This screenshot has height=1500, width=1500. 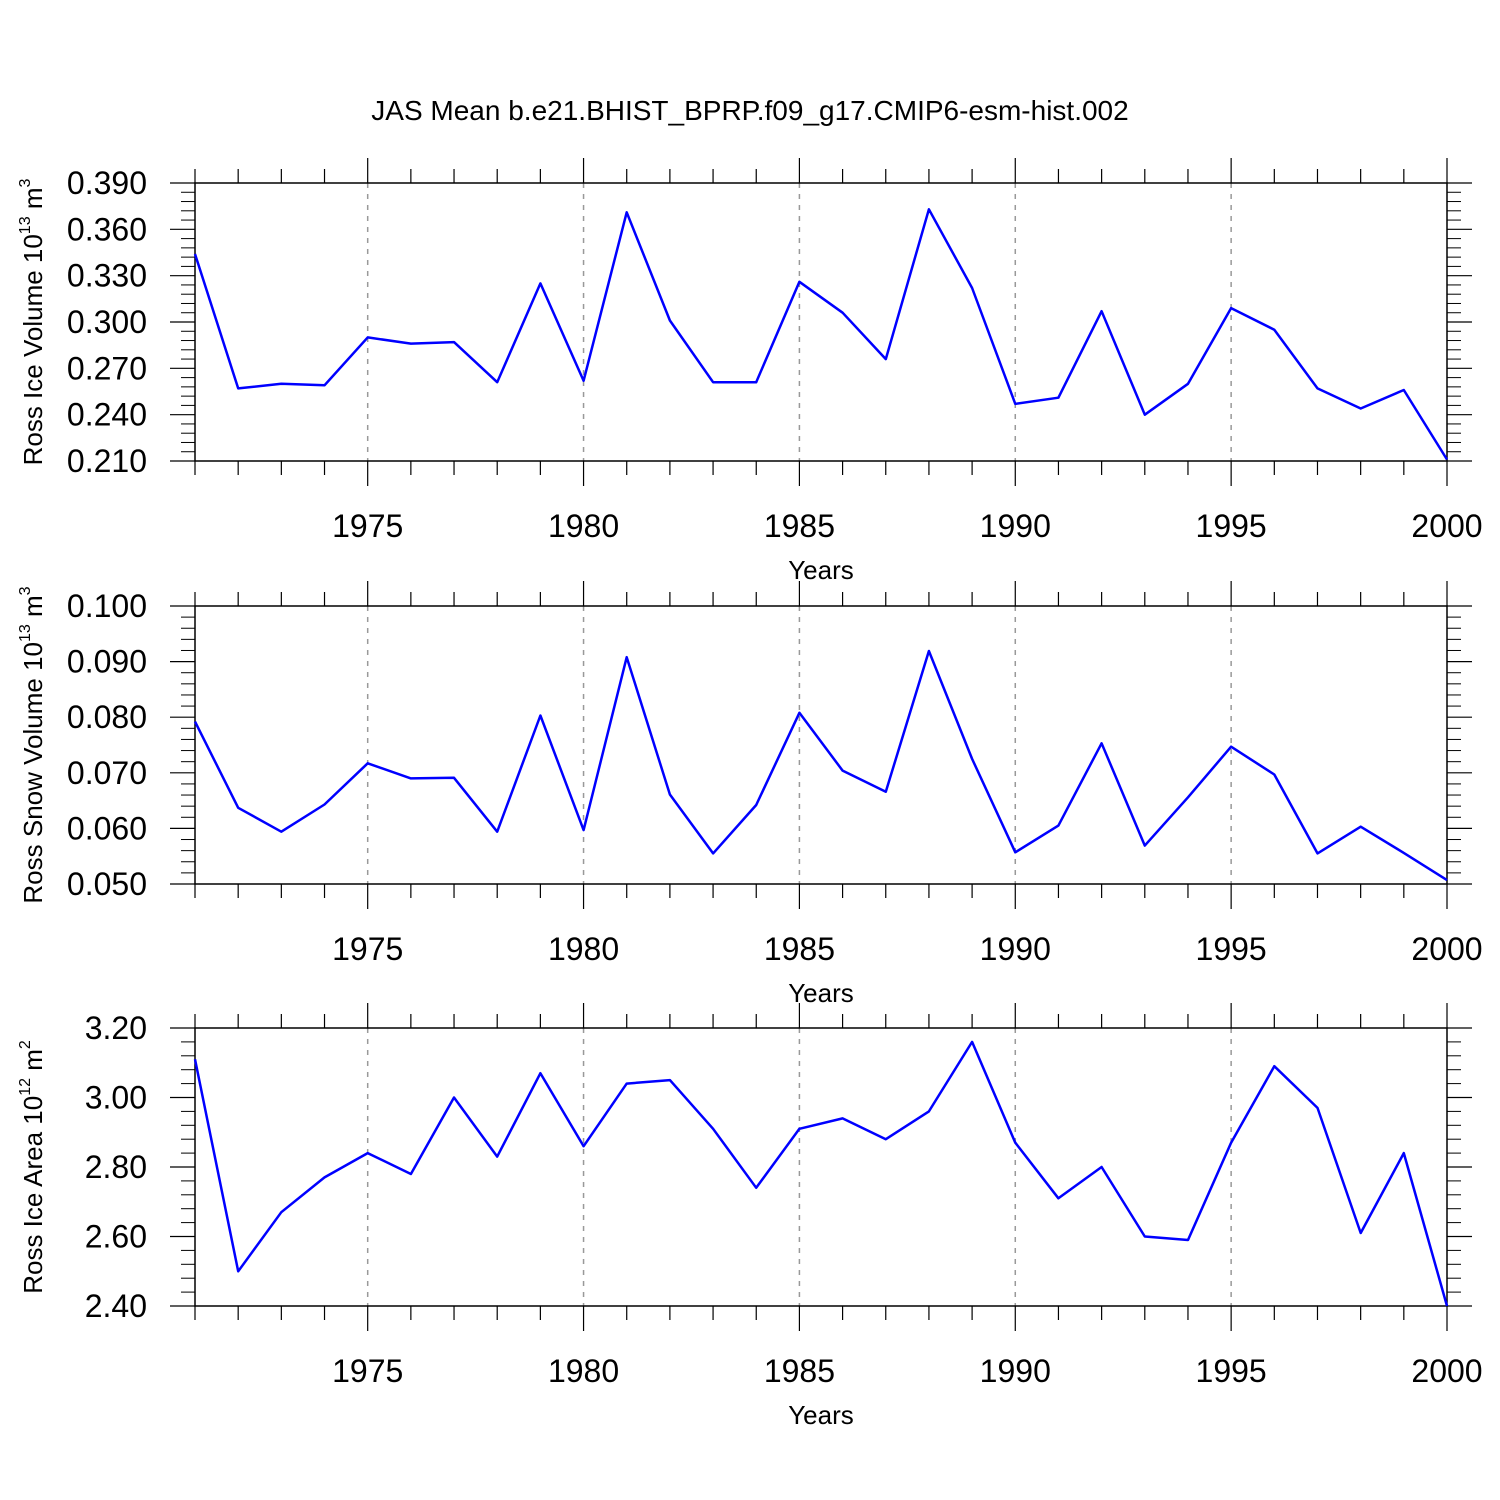 What do you see at coordinates (107, 229) in the screenshot?
I see `y-tick-label: 0.360` at bounding box center [107, 229].